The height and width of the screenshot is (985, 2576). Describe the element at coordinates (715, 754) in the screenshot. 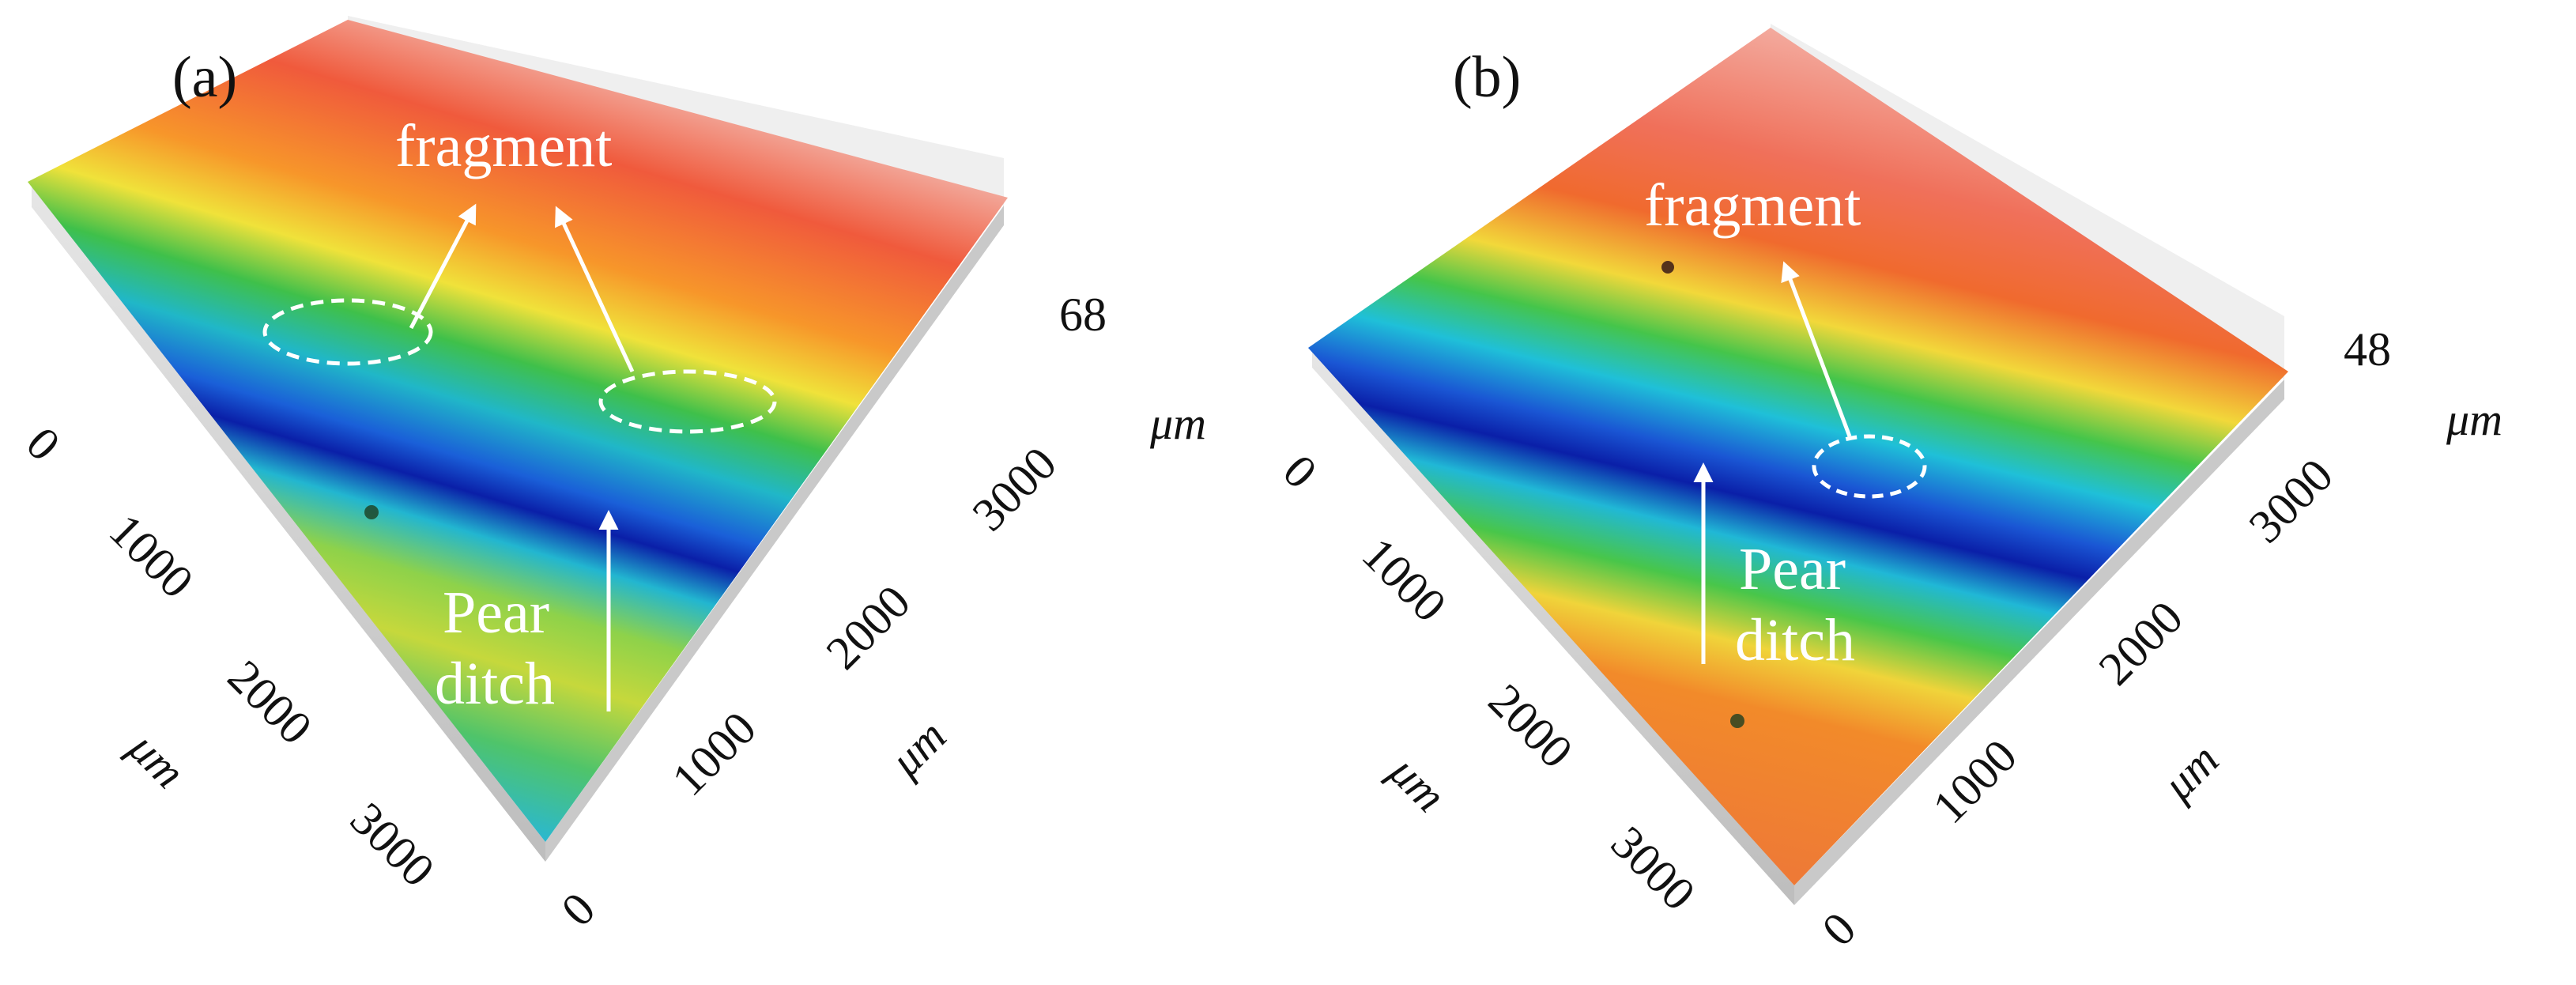

I see `panel-a-right-tick-1000: 1000` at that location.